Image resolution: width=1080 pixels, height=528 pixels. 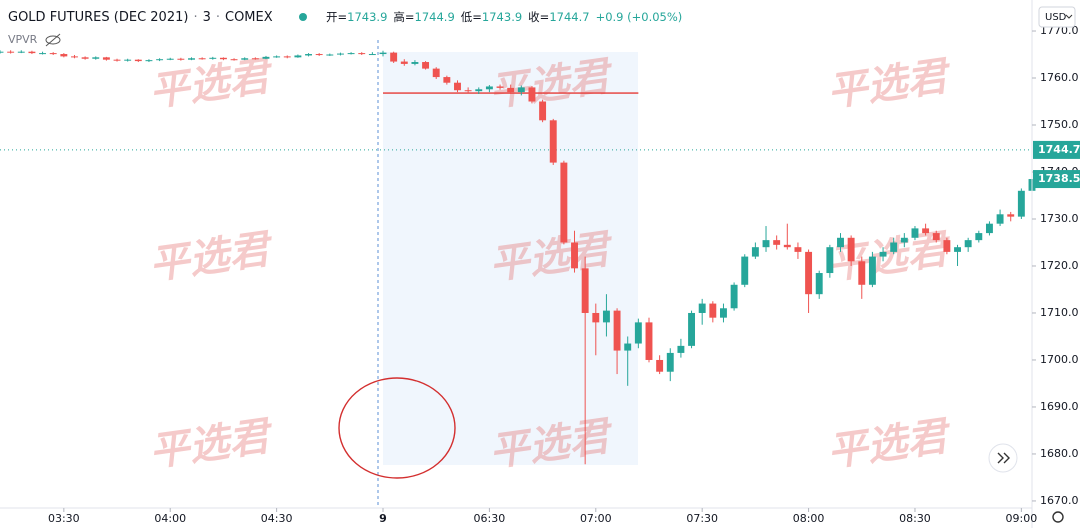 What do you see at coordinates (397, 428) in the screenshot?
I see `annotation-circle` at bounding box center [397, 428].